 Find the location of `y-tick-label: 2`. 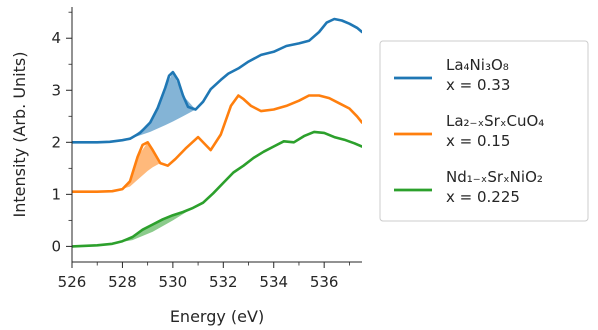

y-tick-label: 2 is located at coordinates (56, 142).